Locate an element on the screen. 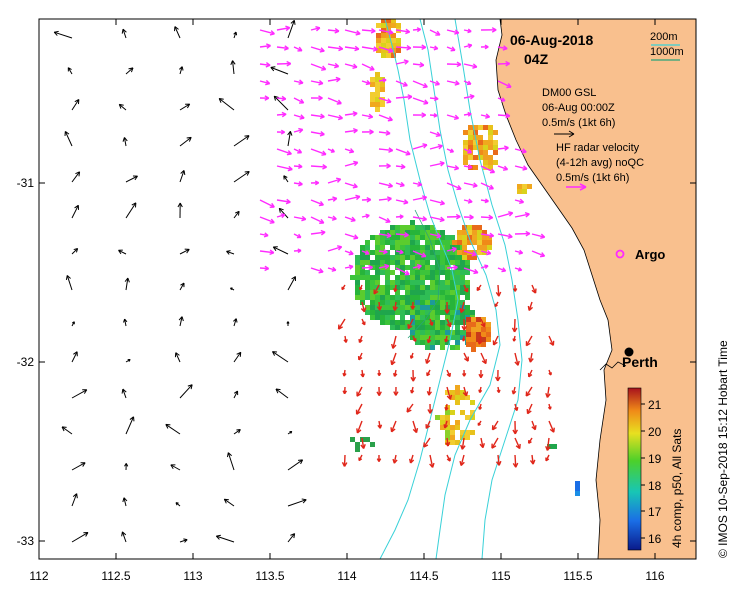 This screenshot has height=592, width=739. temperature-colorbar: 21 20 19 18 17 16 4h comp, p50, All Sats is located at coordinates (655, 469).